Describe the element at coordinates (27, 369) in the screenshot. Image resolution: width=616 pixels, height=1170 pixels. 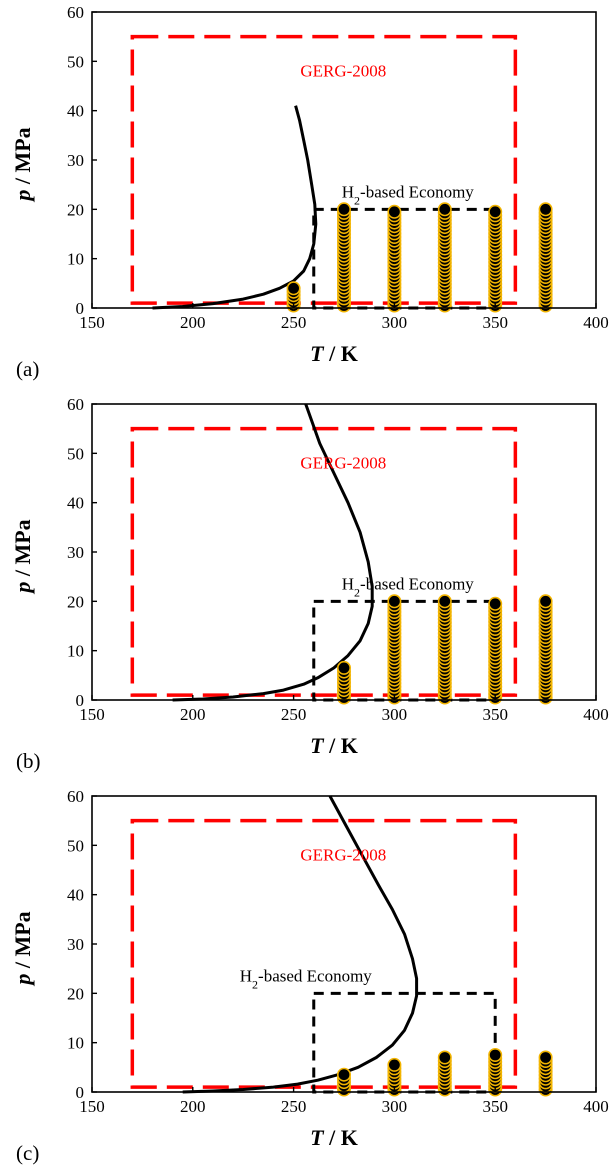
I see `panel-label: (a)` at that location.